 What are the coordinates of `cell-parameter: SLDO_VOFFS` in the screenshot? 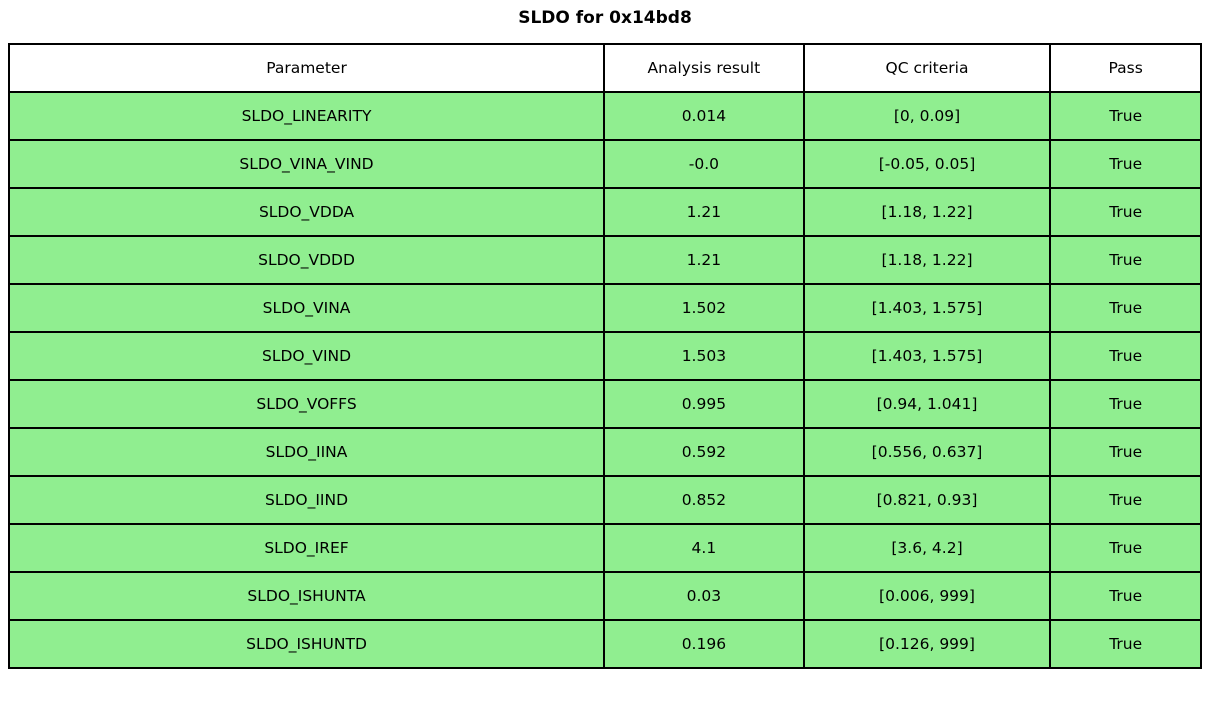 It's located at (306, 404).